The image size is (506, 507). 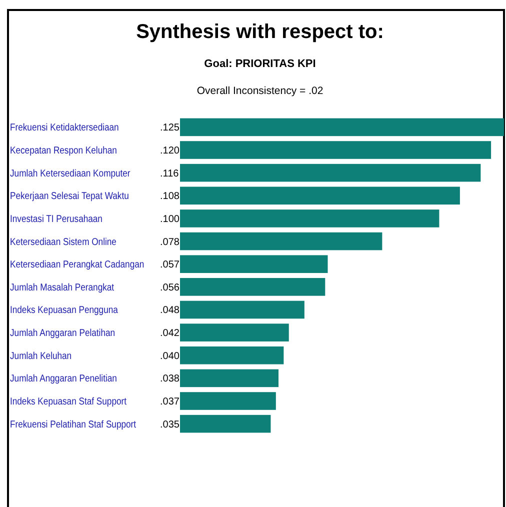 What do you see at coordinates (64, 310) in the screenshot?
I see `y-tick-label: Indeks Kepuasan Pengguna` at bounding box center [64, 310].